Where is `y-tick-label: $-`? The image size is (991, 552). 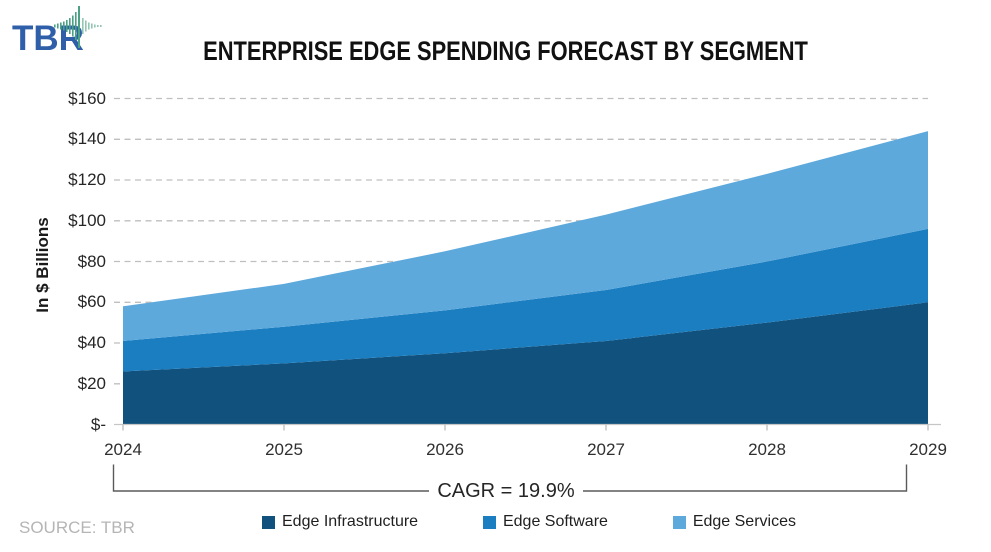
y-tick-label: $- is located at coordinates (98, 424).